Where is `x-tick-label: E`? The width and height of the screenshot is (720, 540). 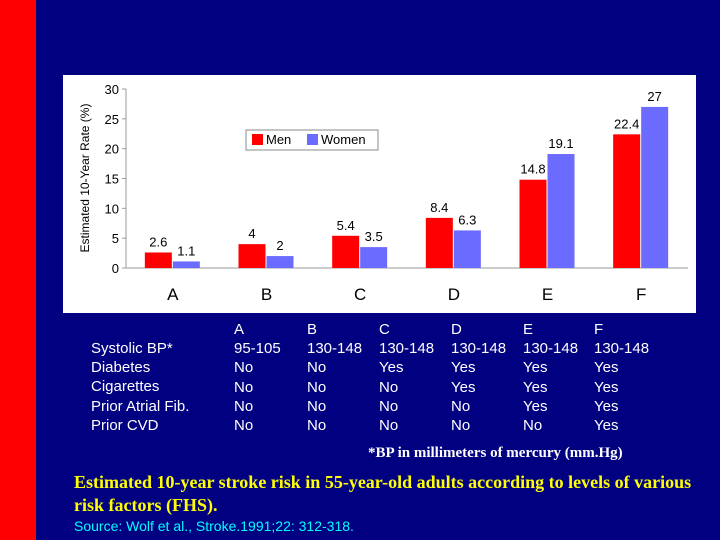 x-tick-label: E is located at coordinates (547, 294).